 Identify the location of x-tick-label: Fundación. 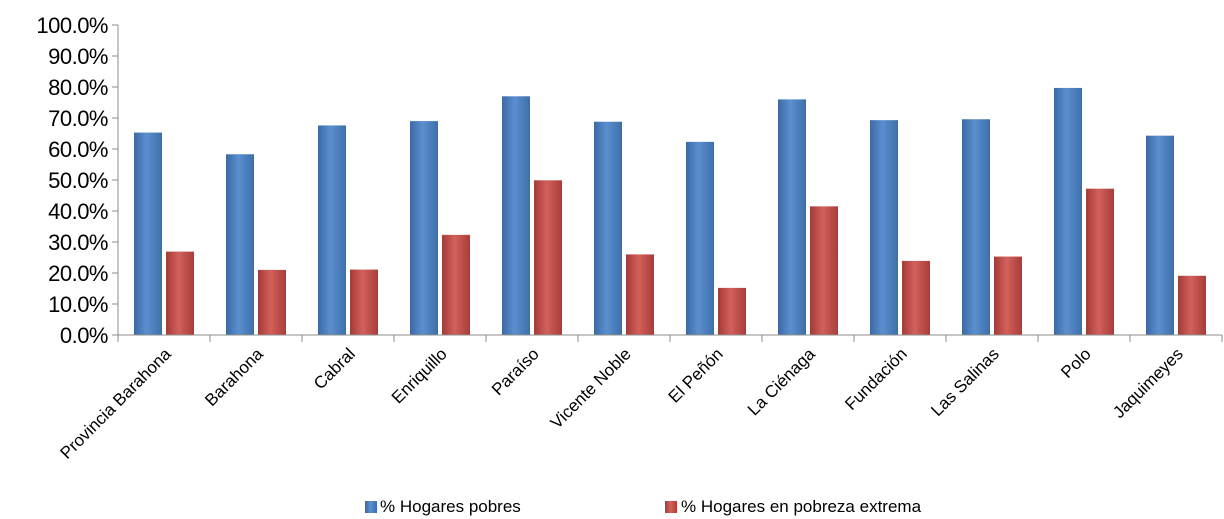
(876, 379).